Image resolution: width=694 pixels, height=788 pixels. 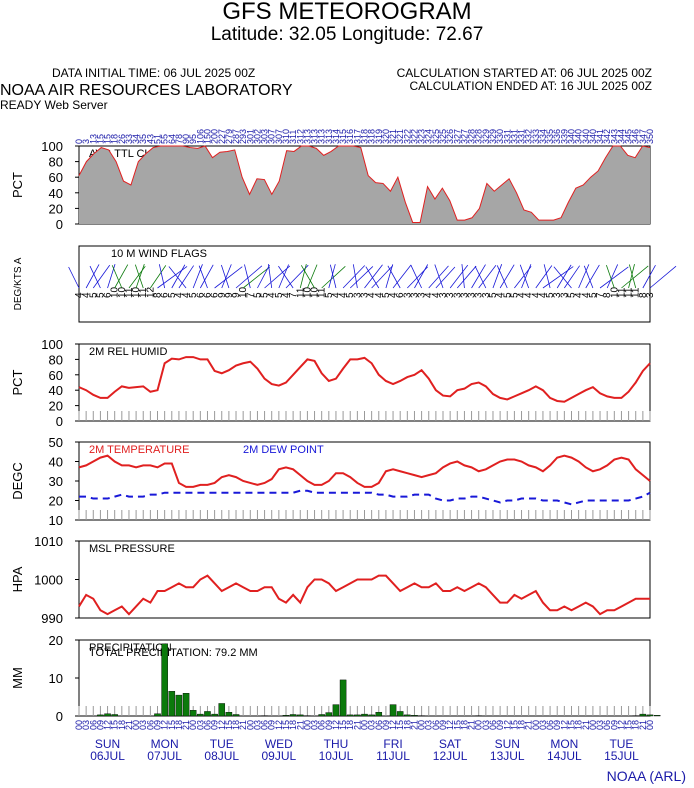 I want to click on wind-dir-label: 340, so click(x=593, y=136).